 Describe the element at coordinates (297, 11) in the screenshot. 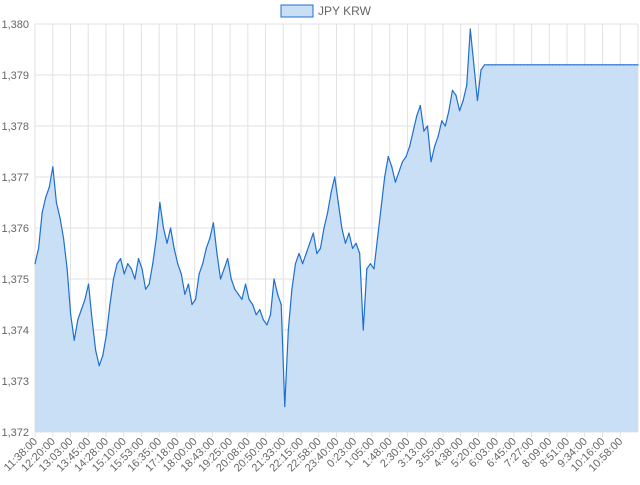

I see `legend-swatch` at that location.